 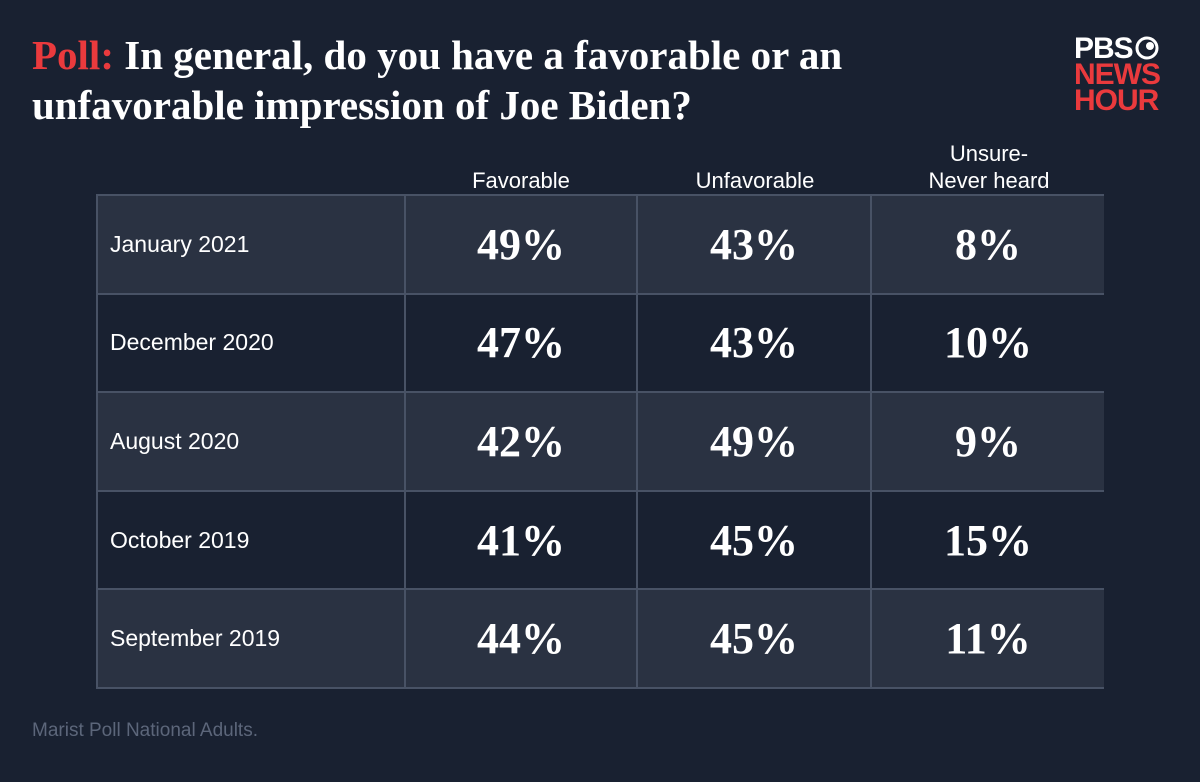 I want to click on row-label: January 2021, so click(x=251, y=244).